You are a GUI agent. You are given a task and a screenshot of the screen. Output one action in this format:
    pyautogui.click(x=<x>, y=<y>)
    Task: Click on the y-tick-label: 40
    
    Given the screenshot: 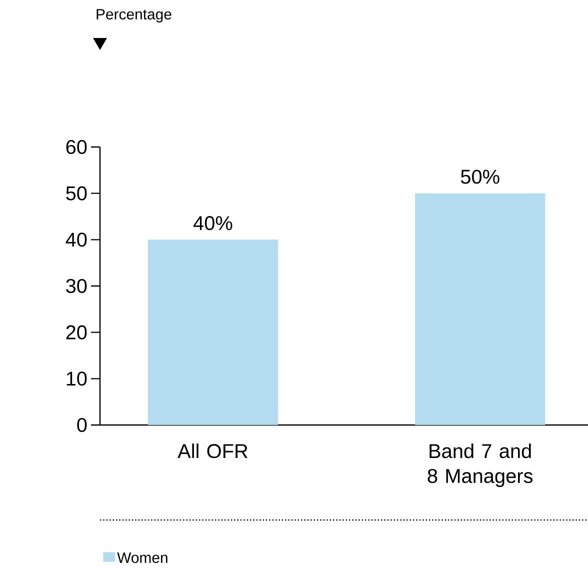 What is the action you would take?
    pyautogui.click(x=76, y=239)
    